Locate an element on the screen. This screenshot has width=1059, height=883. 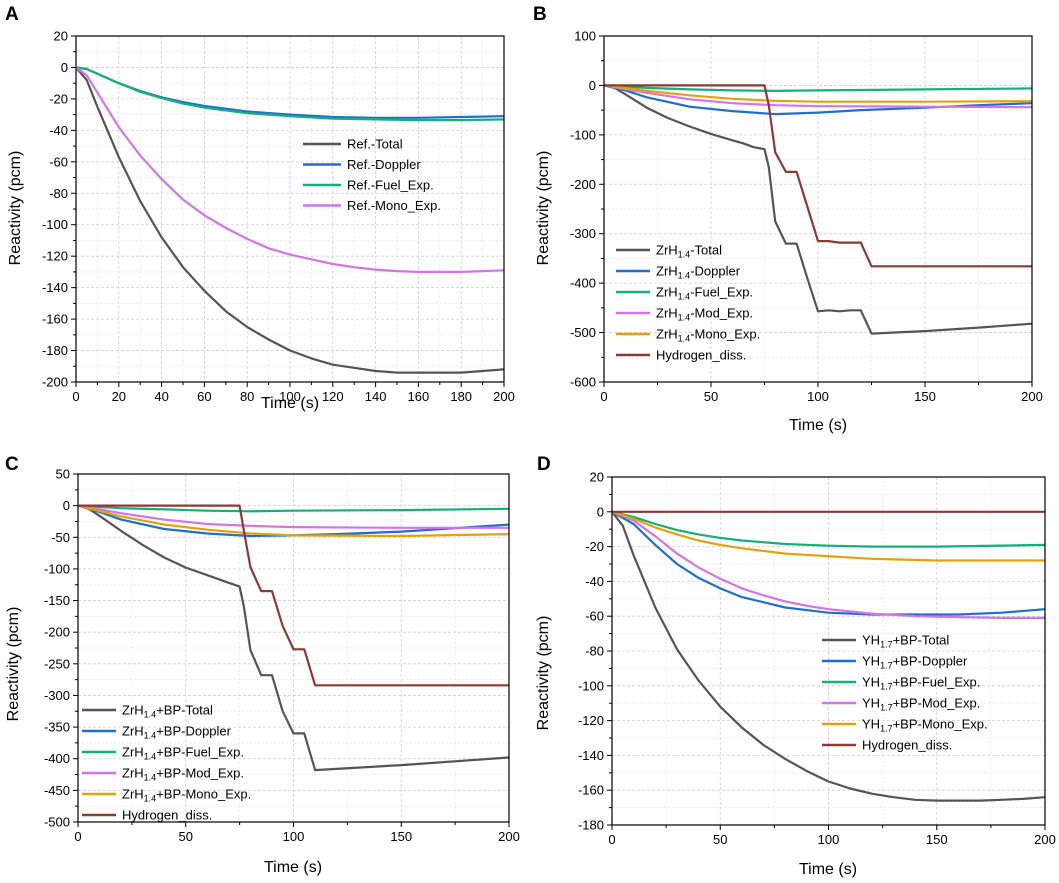
y-axis-label-b: Reactivity (pcm) is located at coordinates (543, 208).